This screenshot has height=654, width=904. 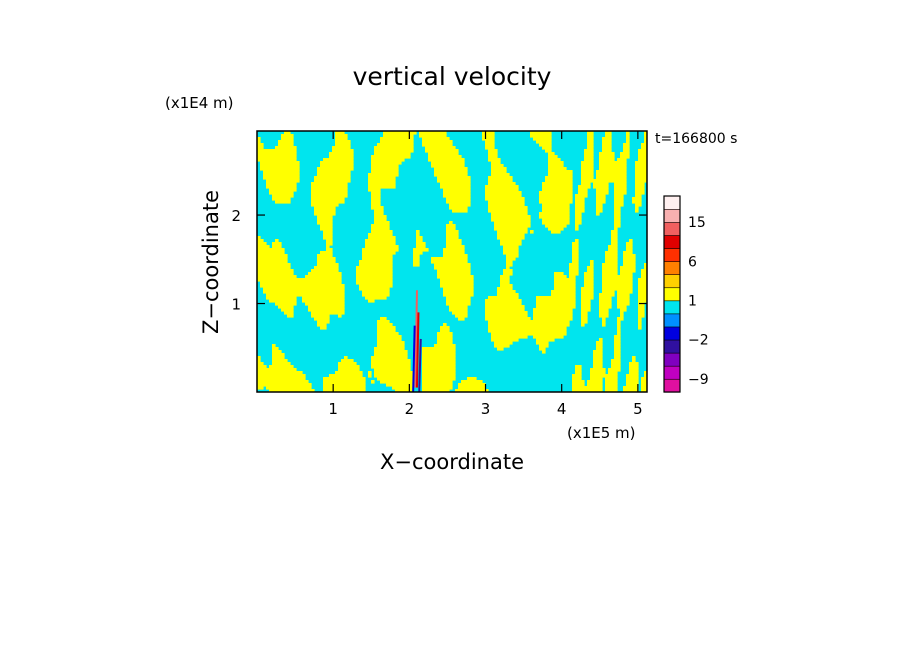 What do you see at coordinates (672, 294) in the screenshot?
I see `colorbar-frame` at bounding box center [672, 294].